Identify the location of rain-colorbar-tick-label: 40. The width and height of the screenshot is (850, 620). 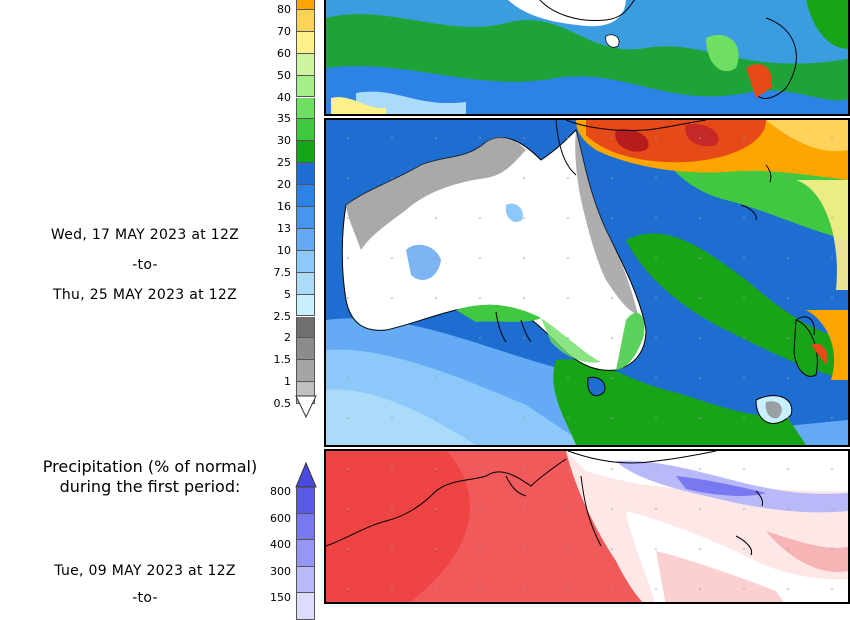
(284, 97).